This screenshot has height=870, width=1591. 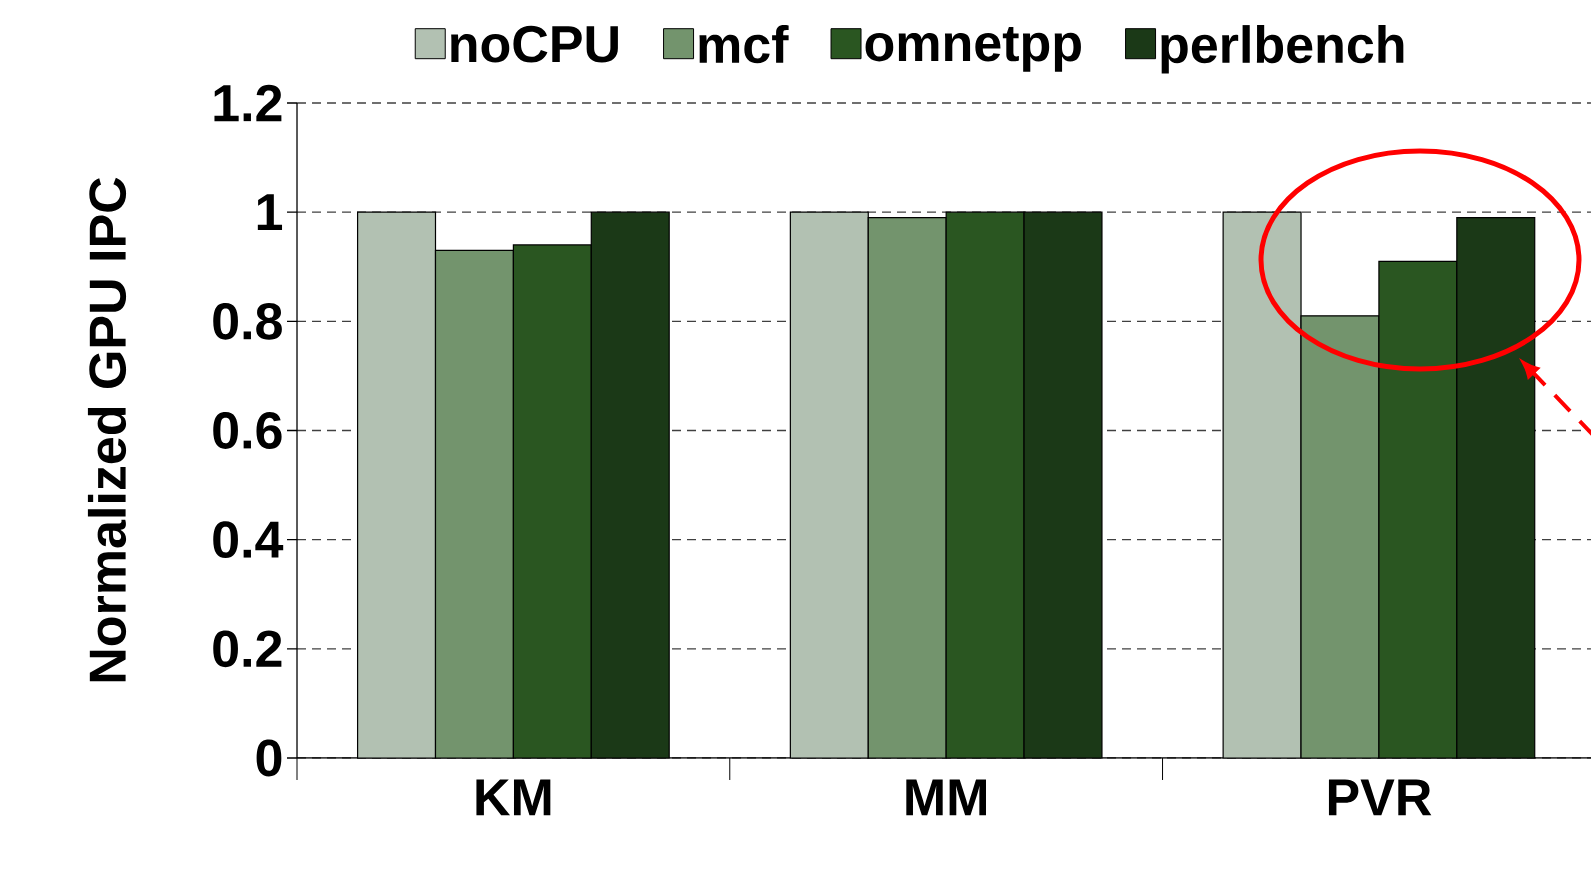 I want to click on y-tick-label: 1.2, so click(x=248, y=103).